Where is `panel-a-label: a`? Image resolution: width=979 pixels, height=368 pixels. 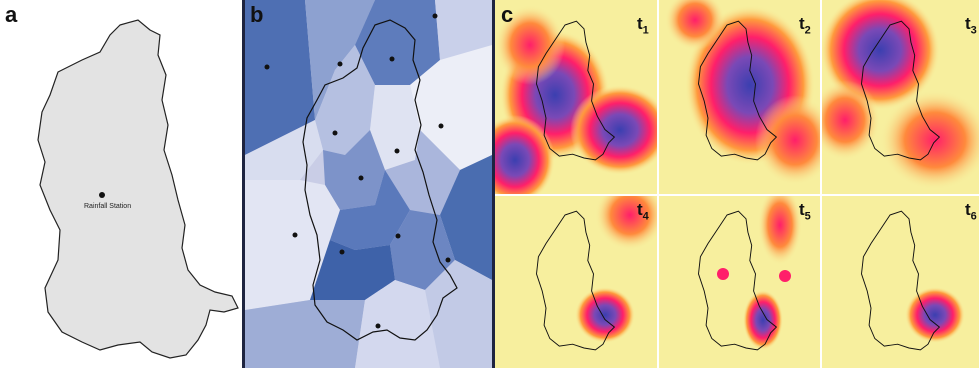
panel-a-label: a is located at coordinates (11, 14).